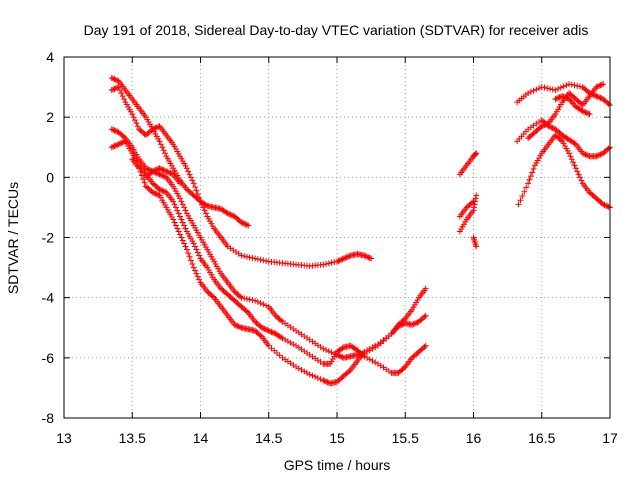  What do you see at coordinates (132, 438) in the screenshot?
I see `x-tick-label: 13.5` at bounding box center [132, 438].